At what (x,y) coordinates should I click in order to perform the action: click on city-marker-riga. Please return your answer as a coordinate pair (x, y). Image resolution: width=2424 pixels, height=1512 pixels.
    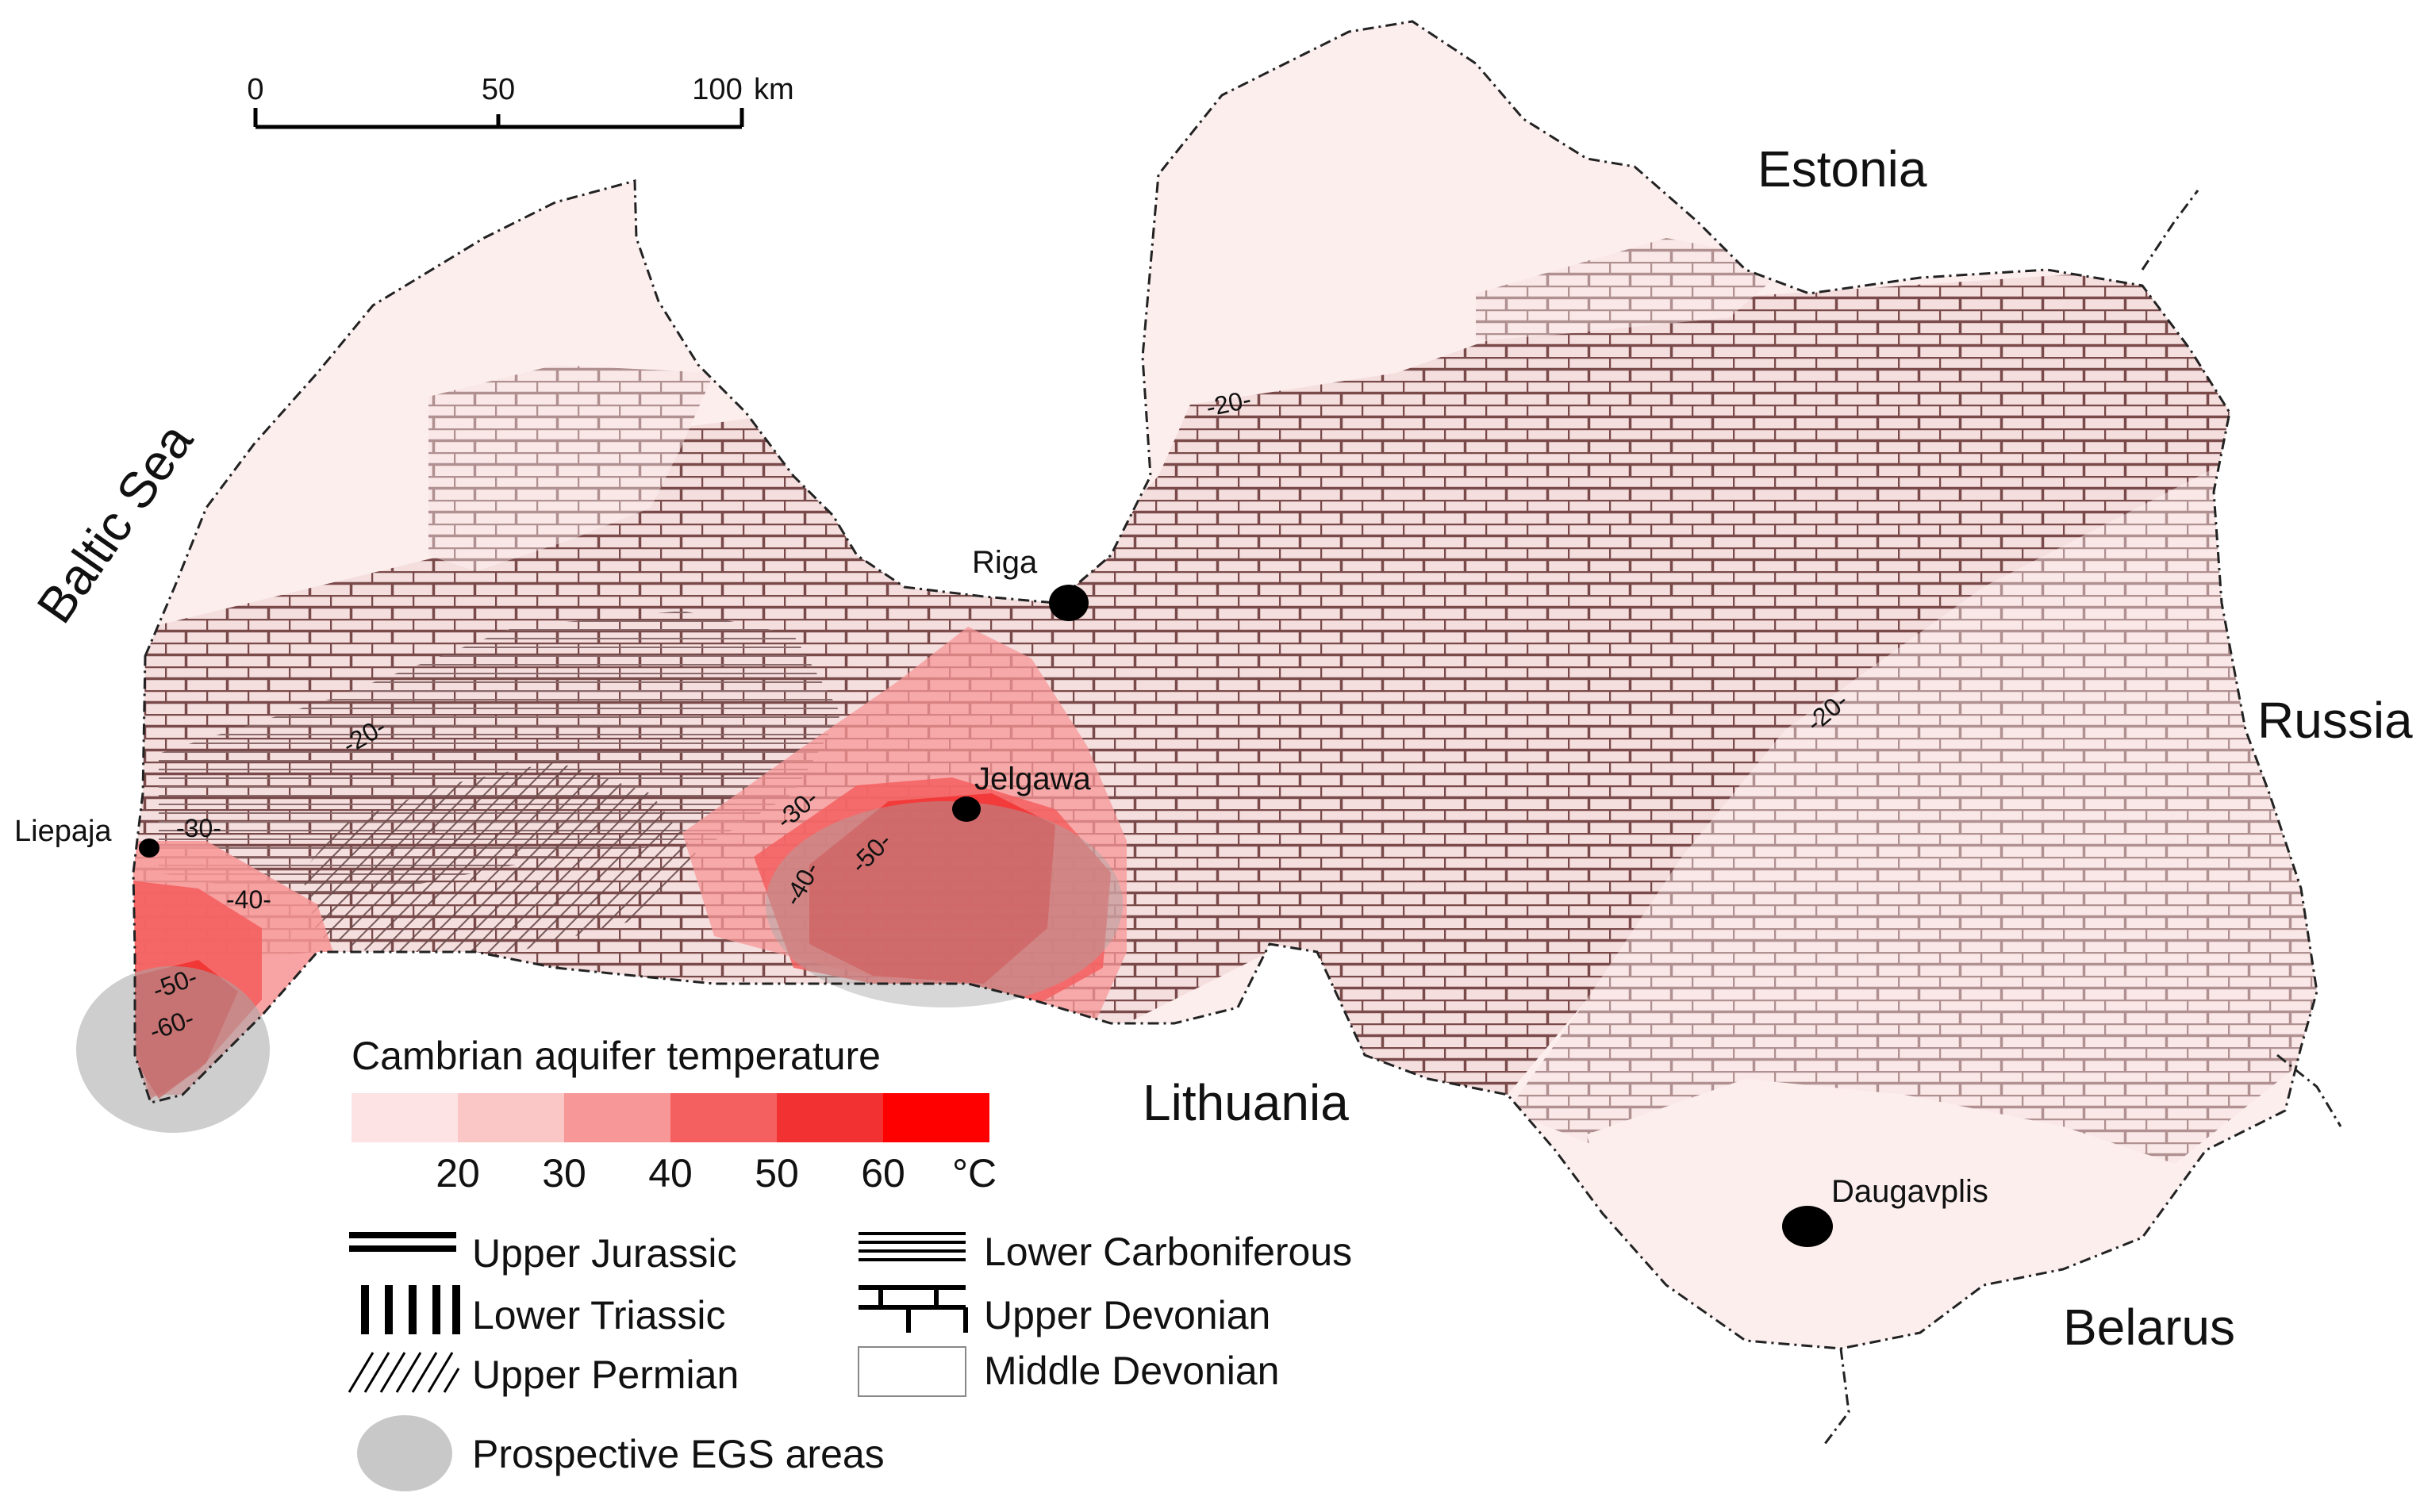
    Looking at the image, I should click on (1069, 603).